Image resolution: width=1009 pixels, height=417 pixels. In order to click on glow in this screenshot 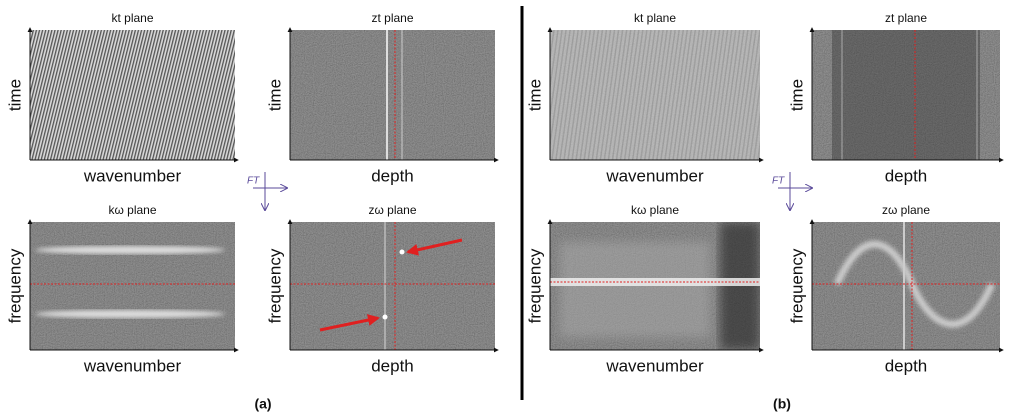, I will do `click(635, 289)`.